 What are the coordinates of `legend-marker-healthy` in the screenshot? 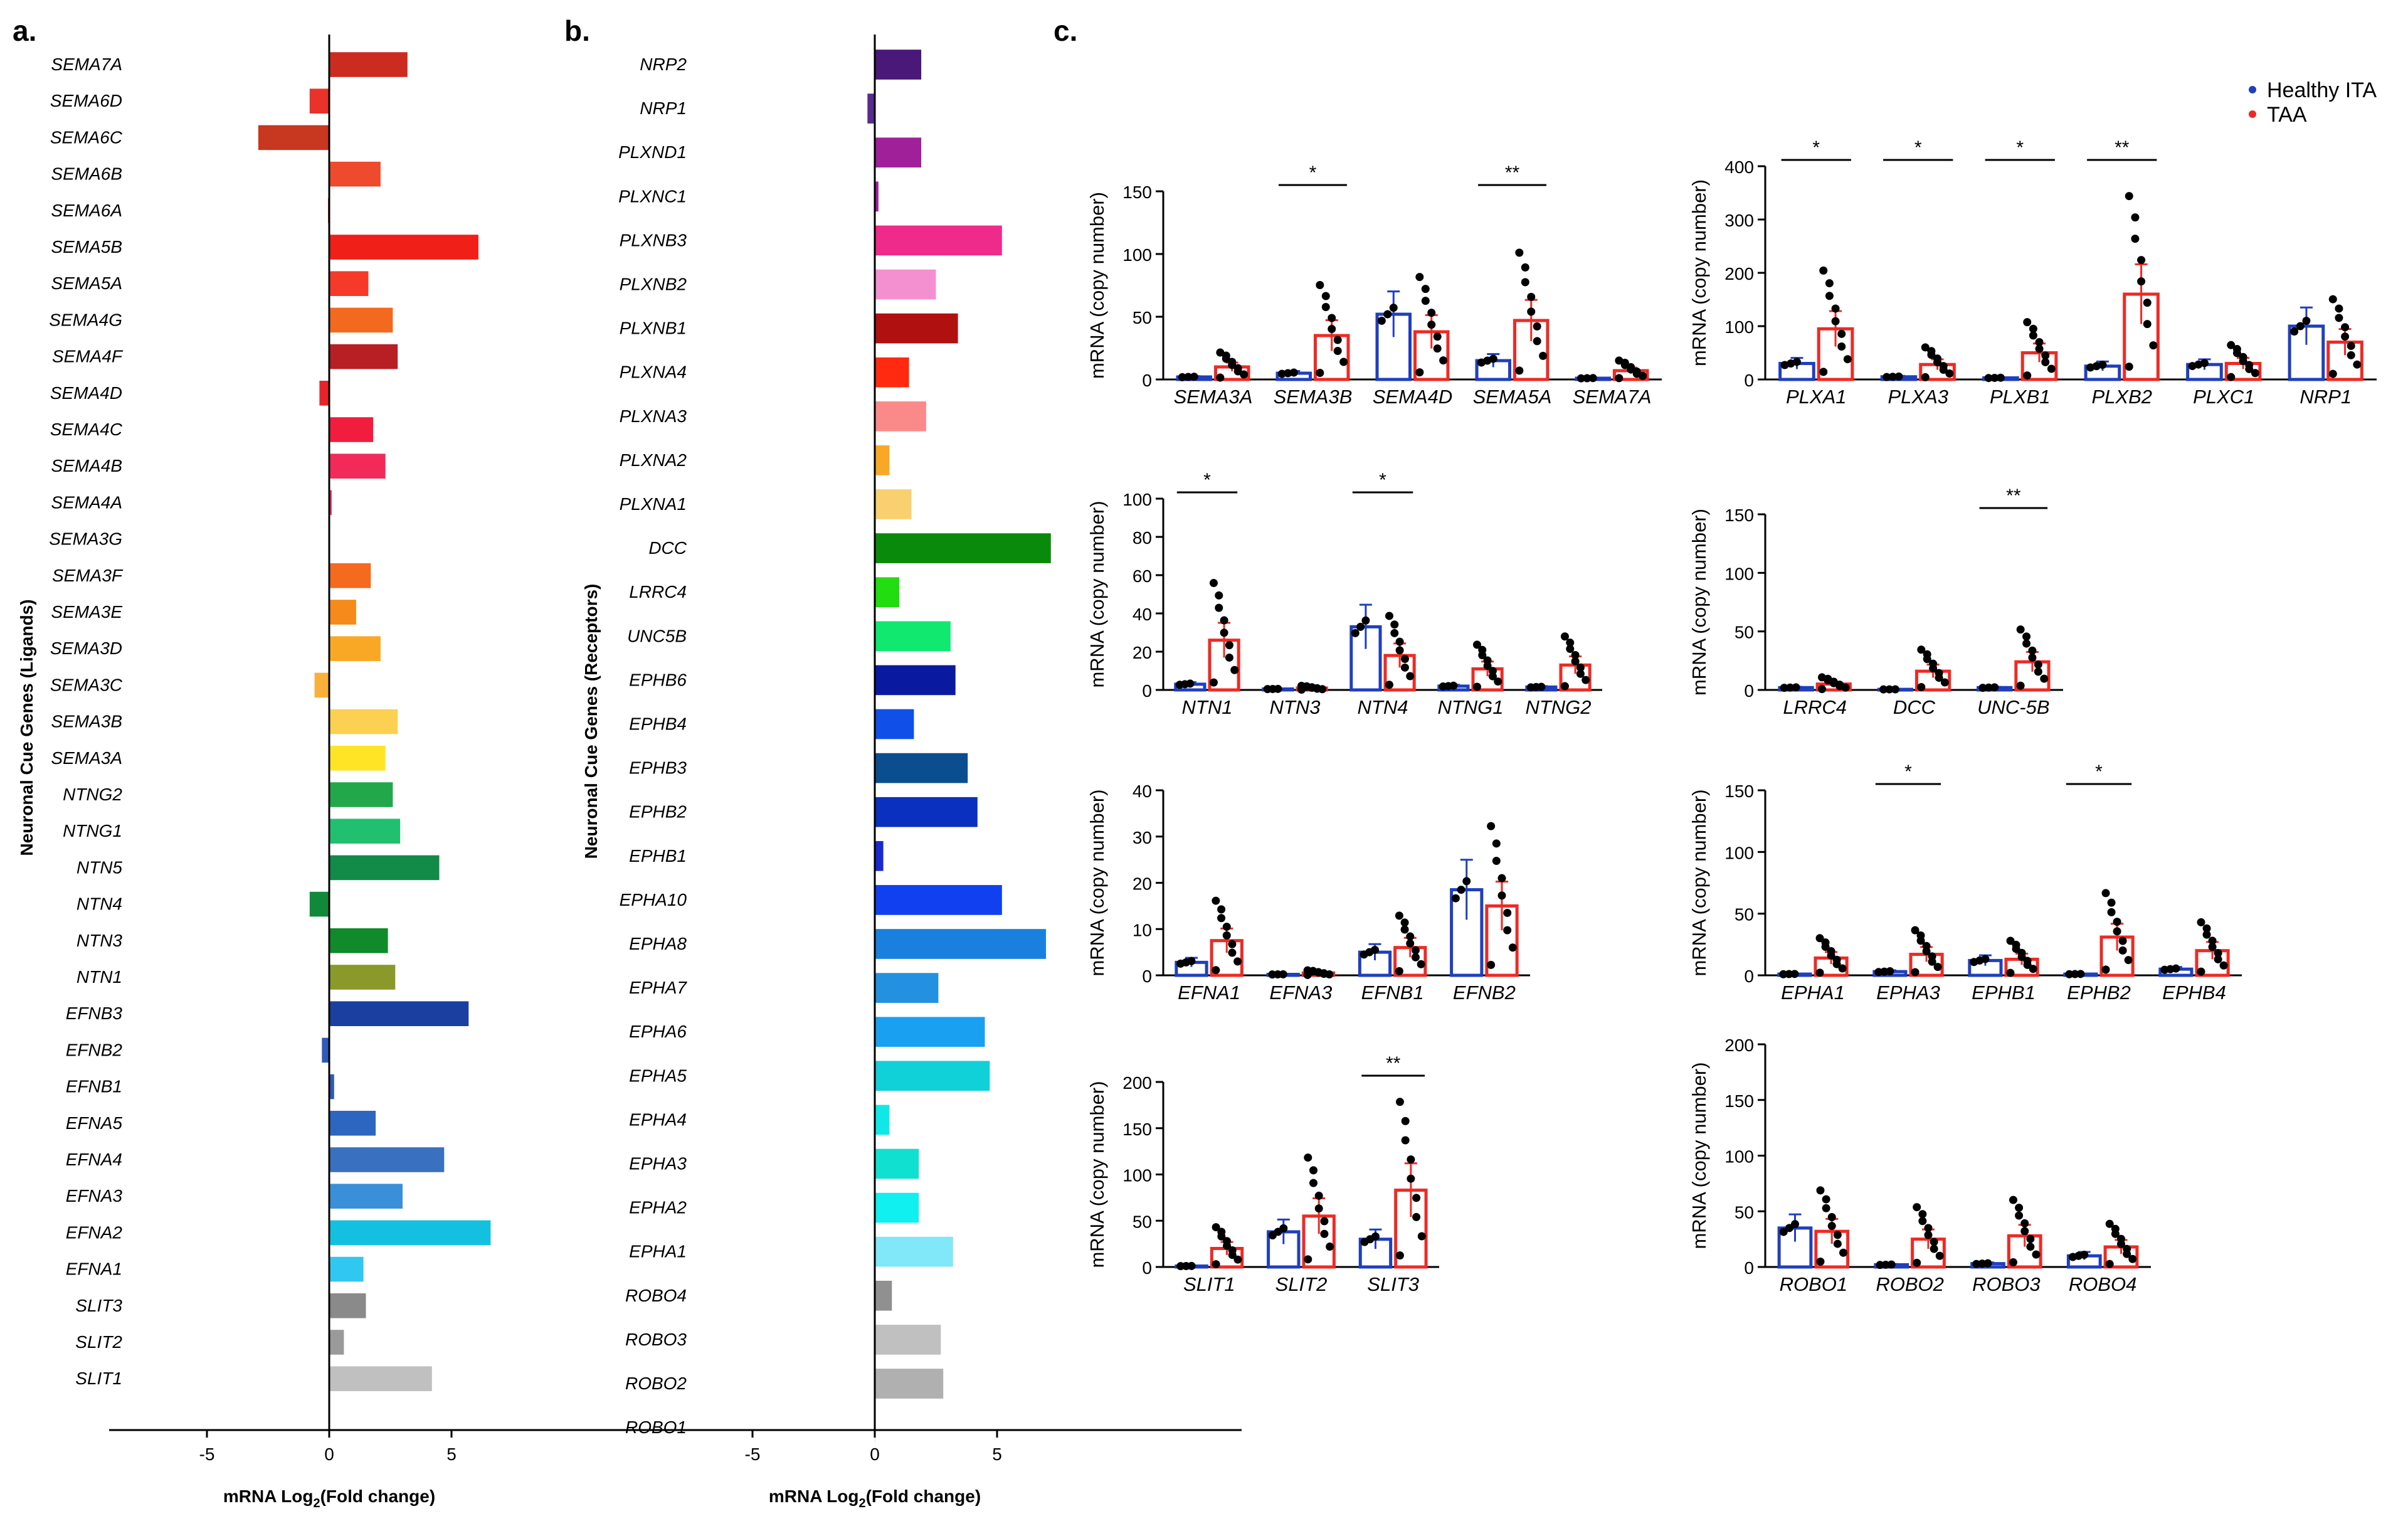 It's located at (2252, 89).